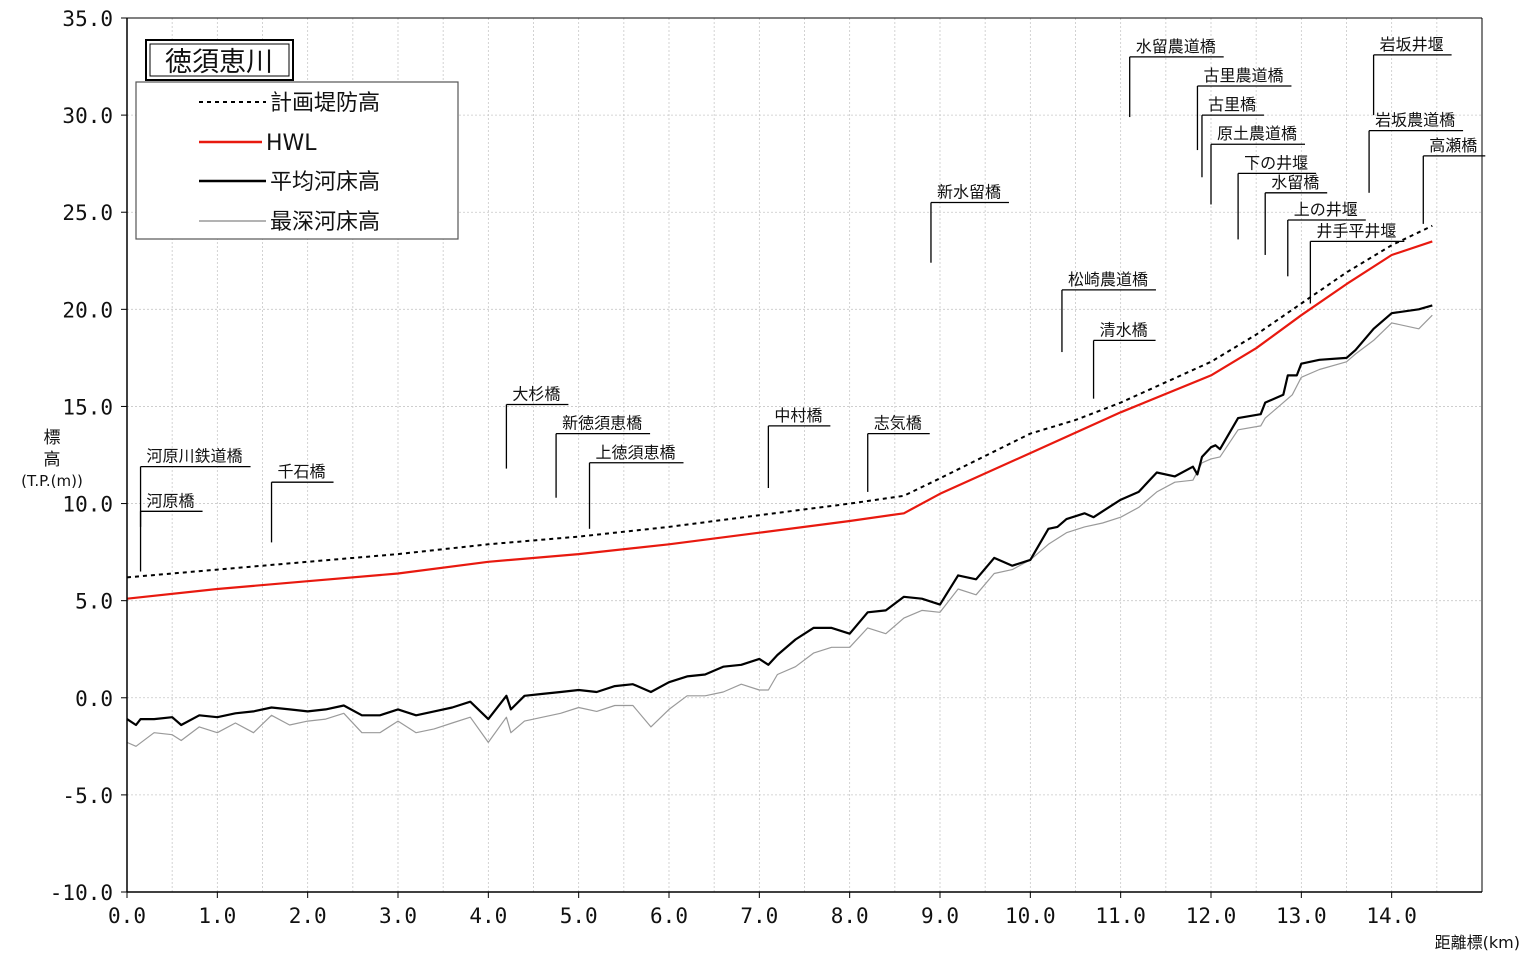 The width and height of the screenshot is (1529, 957). I want to click on y-tick-label: -10.0, so click(81, 893).